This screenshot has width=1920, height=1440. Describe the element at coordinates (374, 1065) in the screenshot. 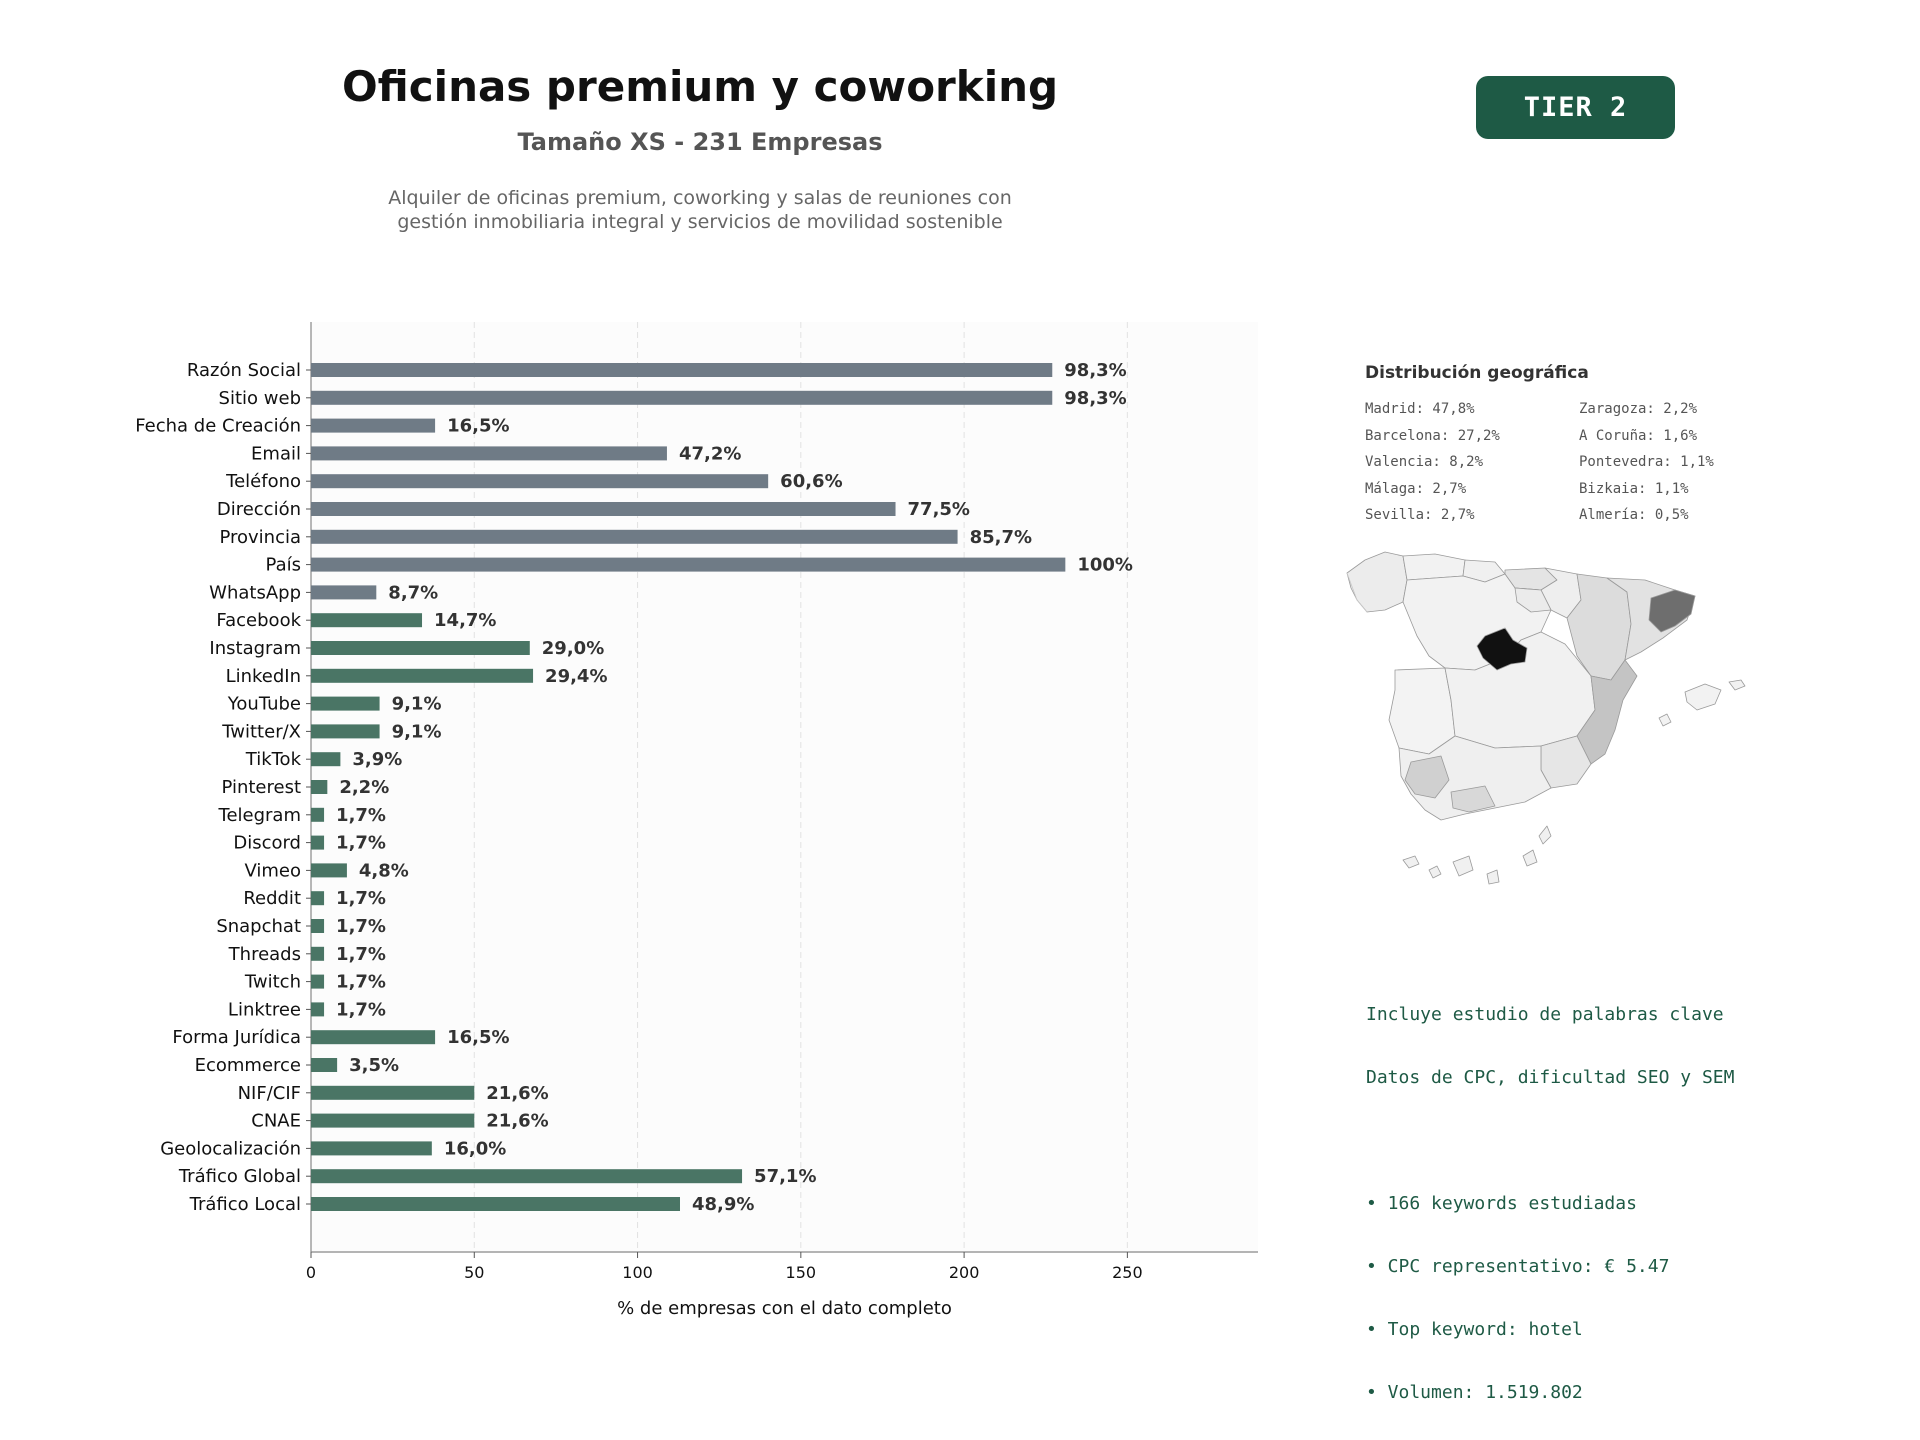

I see `value-label: 3,5%` at that location.